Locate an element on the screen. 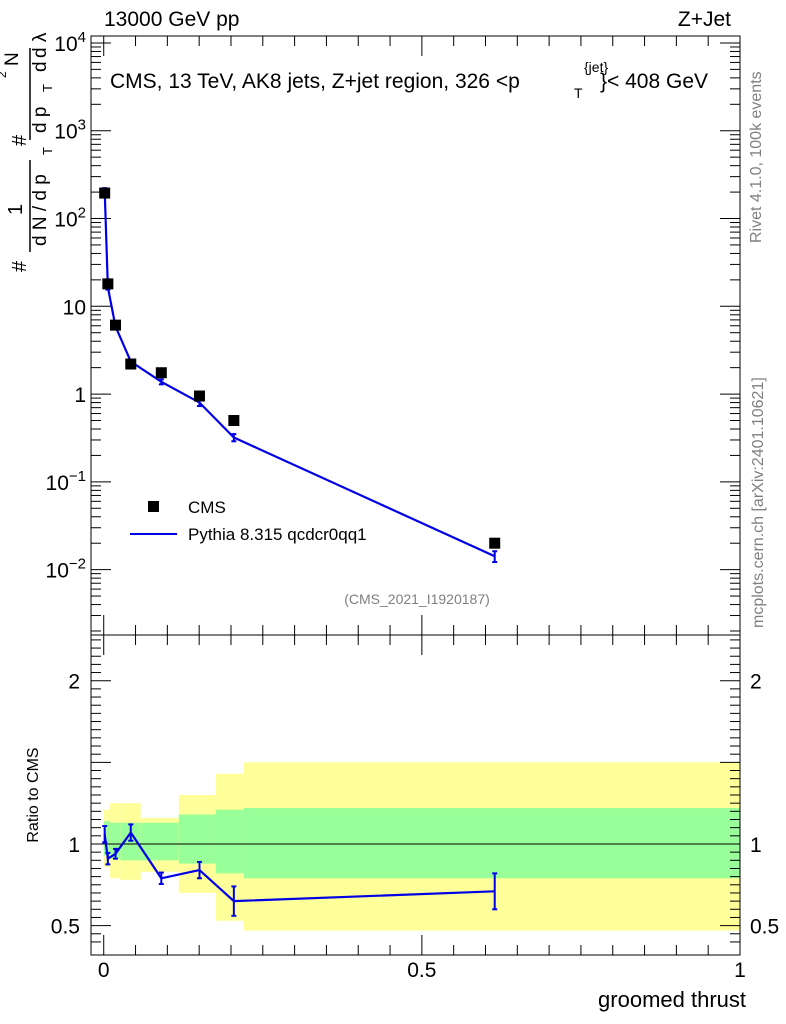 This screenshot has height=1024, width=786. legend: CMS Pythia 8.315 qcdcr0qq1 is located at coordinates (248, 521).